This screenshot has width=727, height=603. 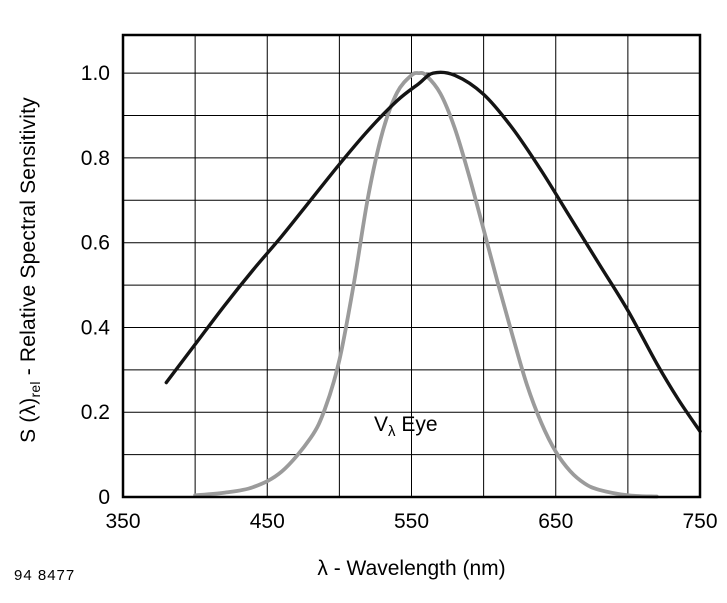 I want to click on annotation-text: Eye, so click(x=416, y=424).